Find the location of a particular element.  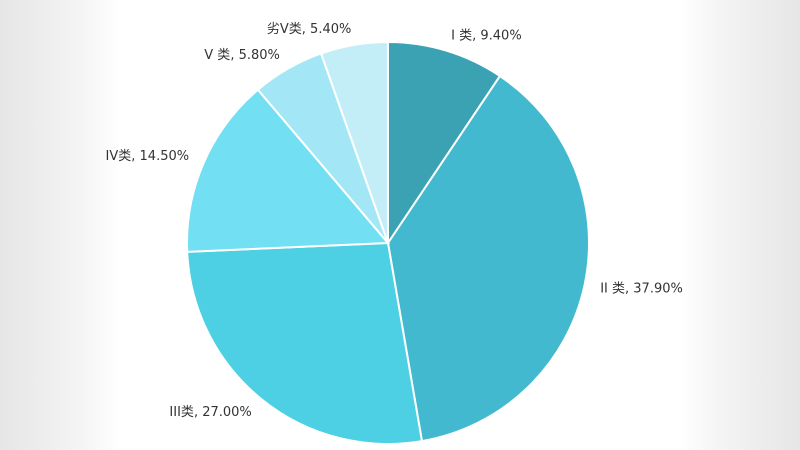

slice-label: V 类, 5.80% is located at coordinates (242, 54).